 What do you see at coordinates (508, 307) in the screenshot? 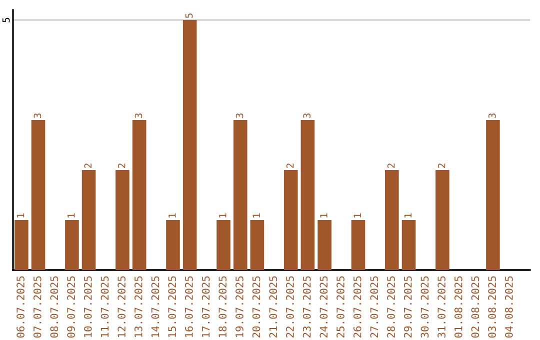
I see `x-tick-label: 04.08.2025` at bounding box center [508, 307].